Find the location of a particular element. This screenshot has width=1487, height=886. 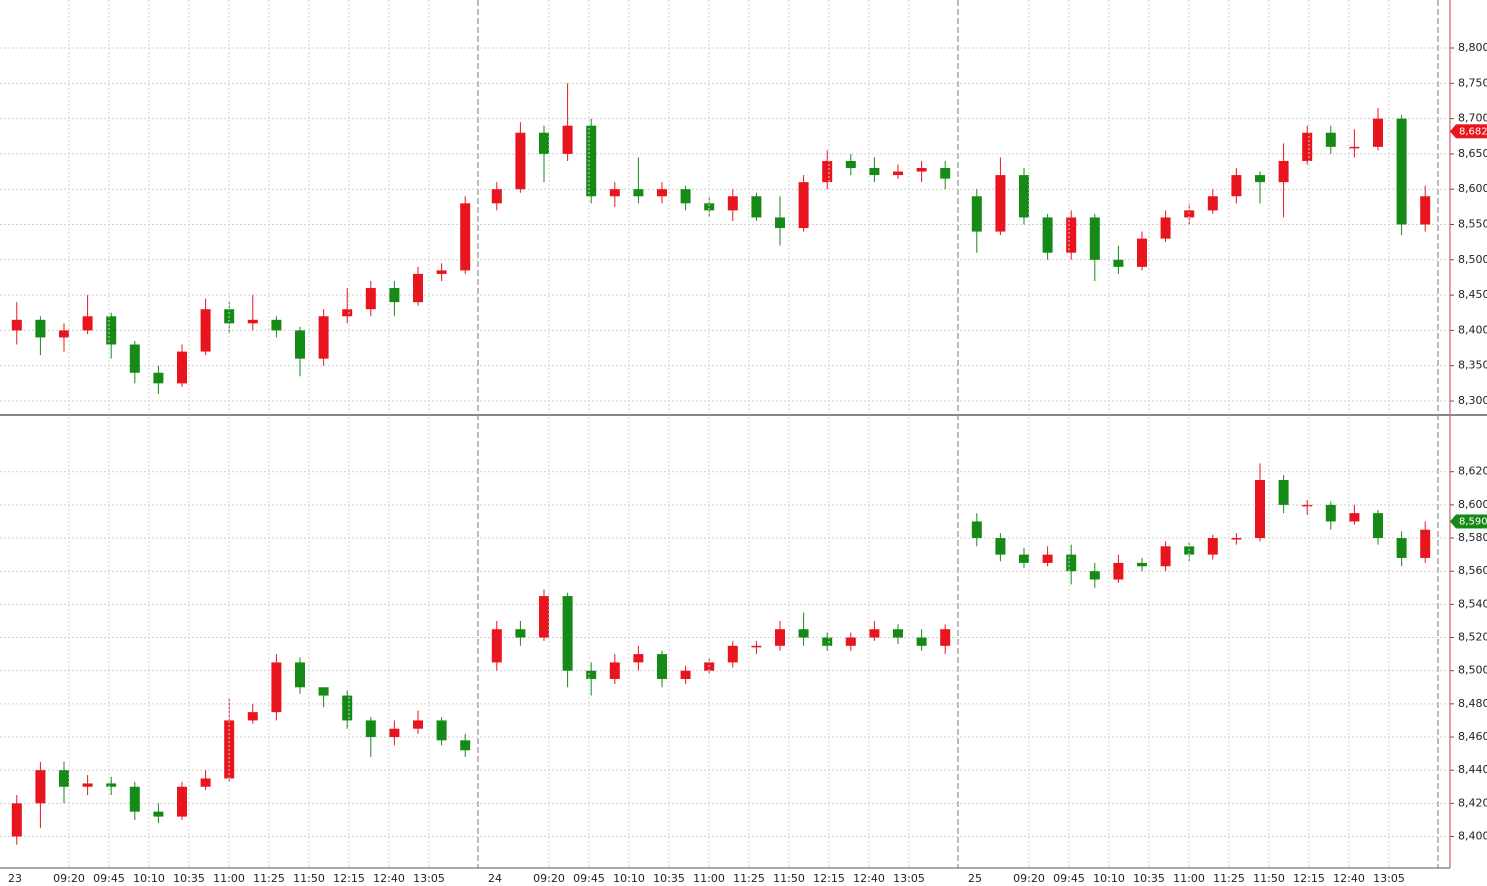

y-tick-label: 8,580 is located at coordinates (1472, 537).